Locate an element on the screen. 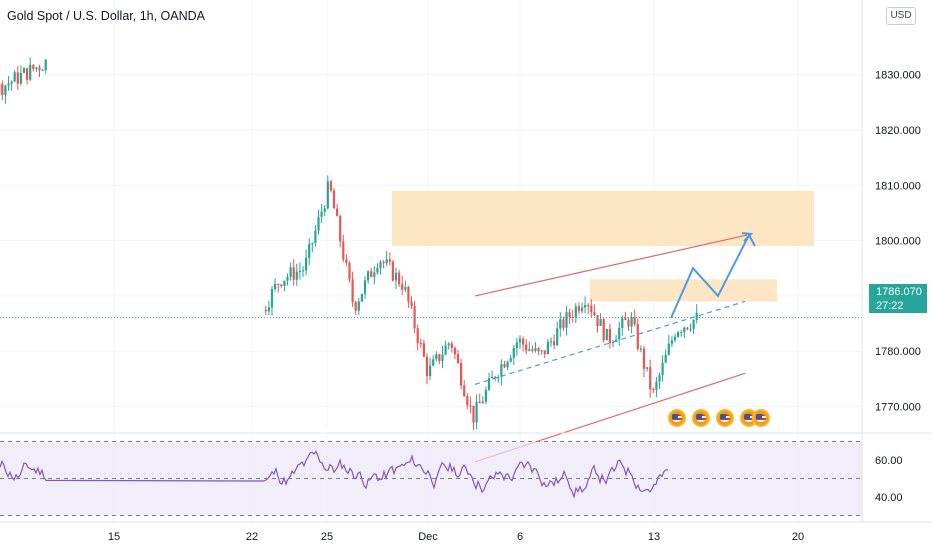 The height and width of the screenshot is (550, 932). currency-button: USD is located at coordinates (901, 16).